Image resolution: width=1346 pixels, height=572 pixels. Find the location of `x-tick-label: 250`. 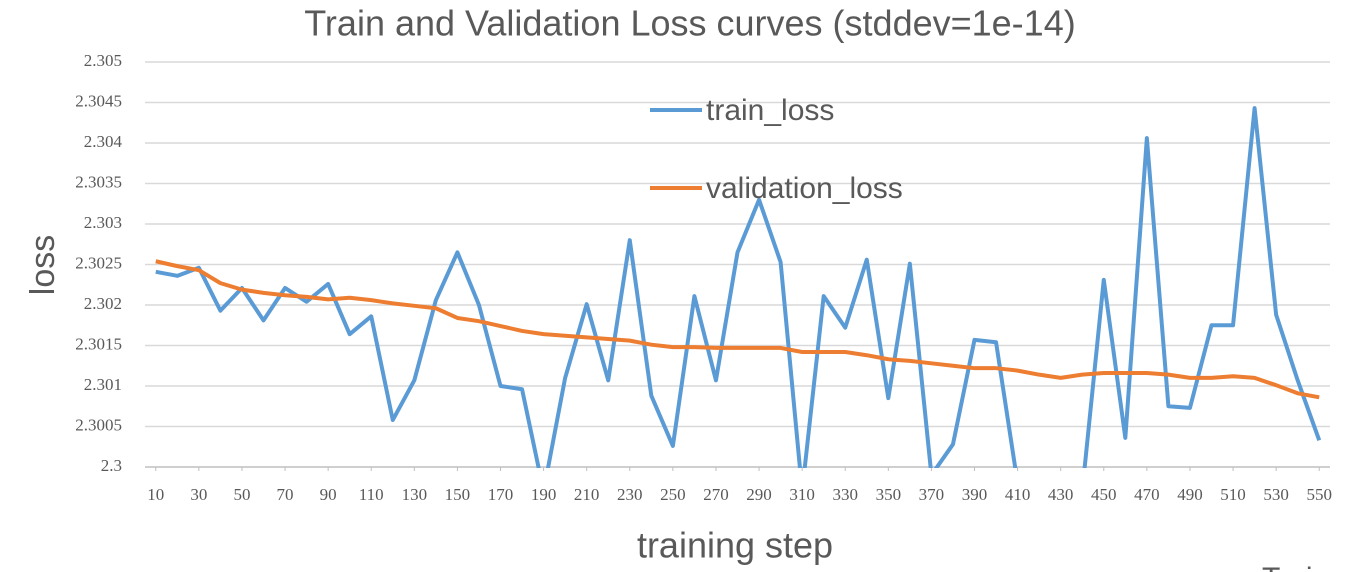

x-tick-label: 250 is located at coordinates (673, 494).